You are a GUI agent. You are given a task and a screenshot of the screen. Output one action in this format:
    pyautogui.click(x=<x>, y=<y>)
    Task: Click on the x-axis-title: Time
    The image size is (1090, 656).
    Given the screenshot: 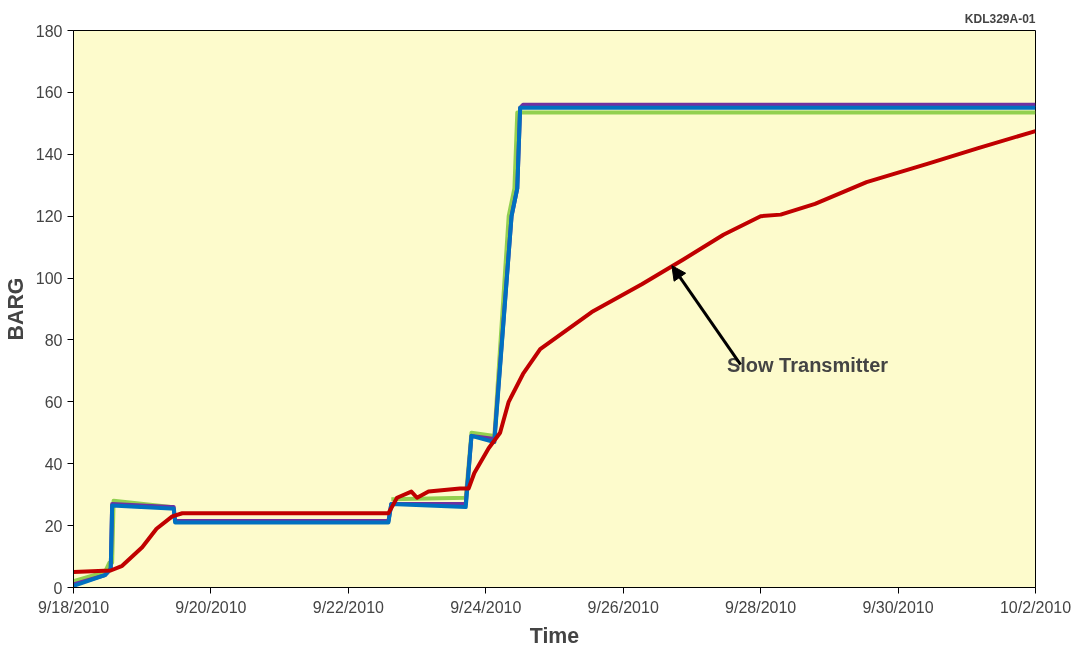 What is the action you would take?
    pyautogui.click(x=554, y=635)
    